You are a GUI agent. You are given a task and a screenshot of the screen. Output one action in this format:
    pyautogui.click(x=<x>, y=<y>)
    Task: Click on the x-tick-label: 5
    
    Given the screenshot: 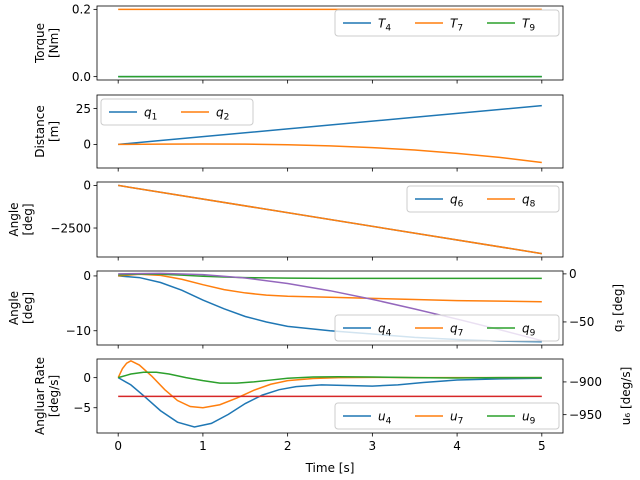 What is the action you would take?
    pyautogui.click(x=542, y=446)
    